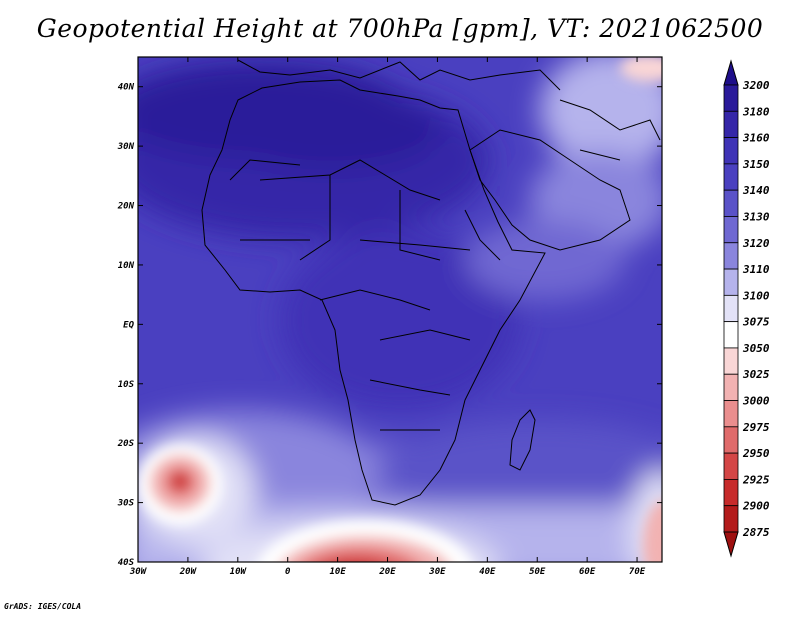 The image size is (800, 618). I want to click on colorbar-label: 3075, so click(756, 322).